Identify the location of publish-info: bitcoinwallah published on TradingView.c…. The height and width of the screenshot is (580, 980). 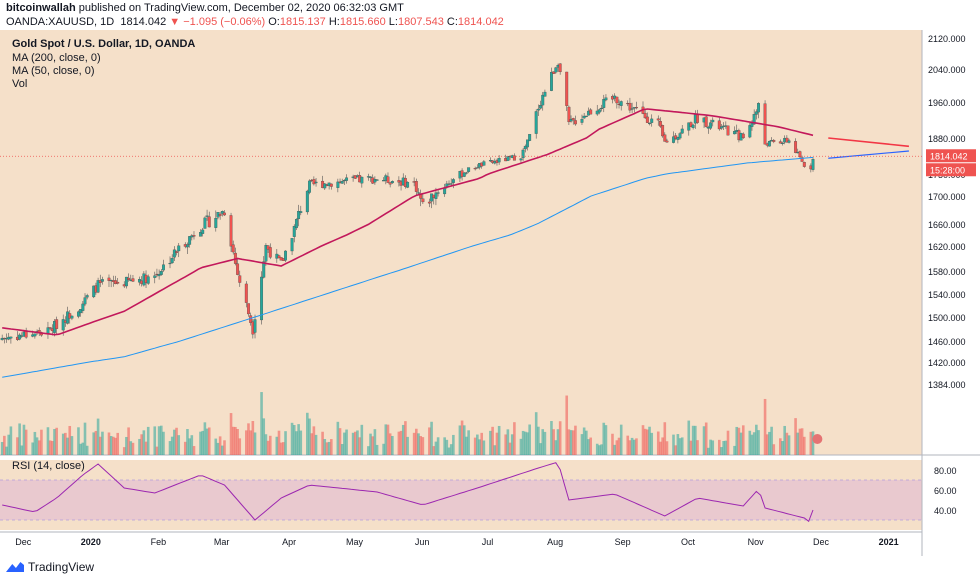
(205, 8).